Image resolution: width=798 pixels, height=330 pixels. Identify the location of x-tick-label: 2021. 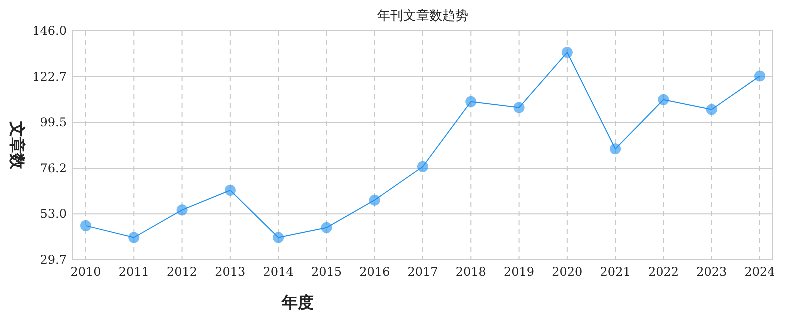
(615, 272).